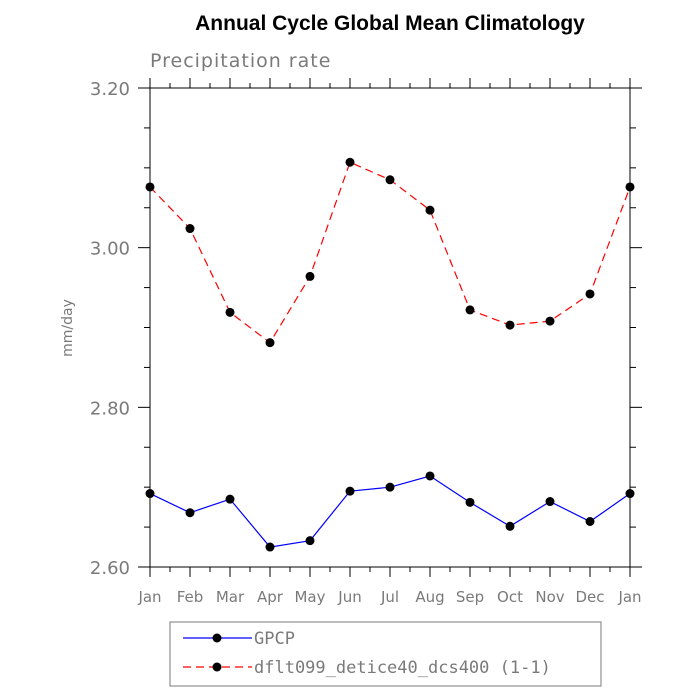 This screenshot has height=700, width=700. What do you see at coordinates (390, 23) in the screenshot?
I see `chart-title: Annual Cycle Global Mean Climatology` at bounding box center [390, 23].